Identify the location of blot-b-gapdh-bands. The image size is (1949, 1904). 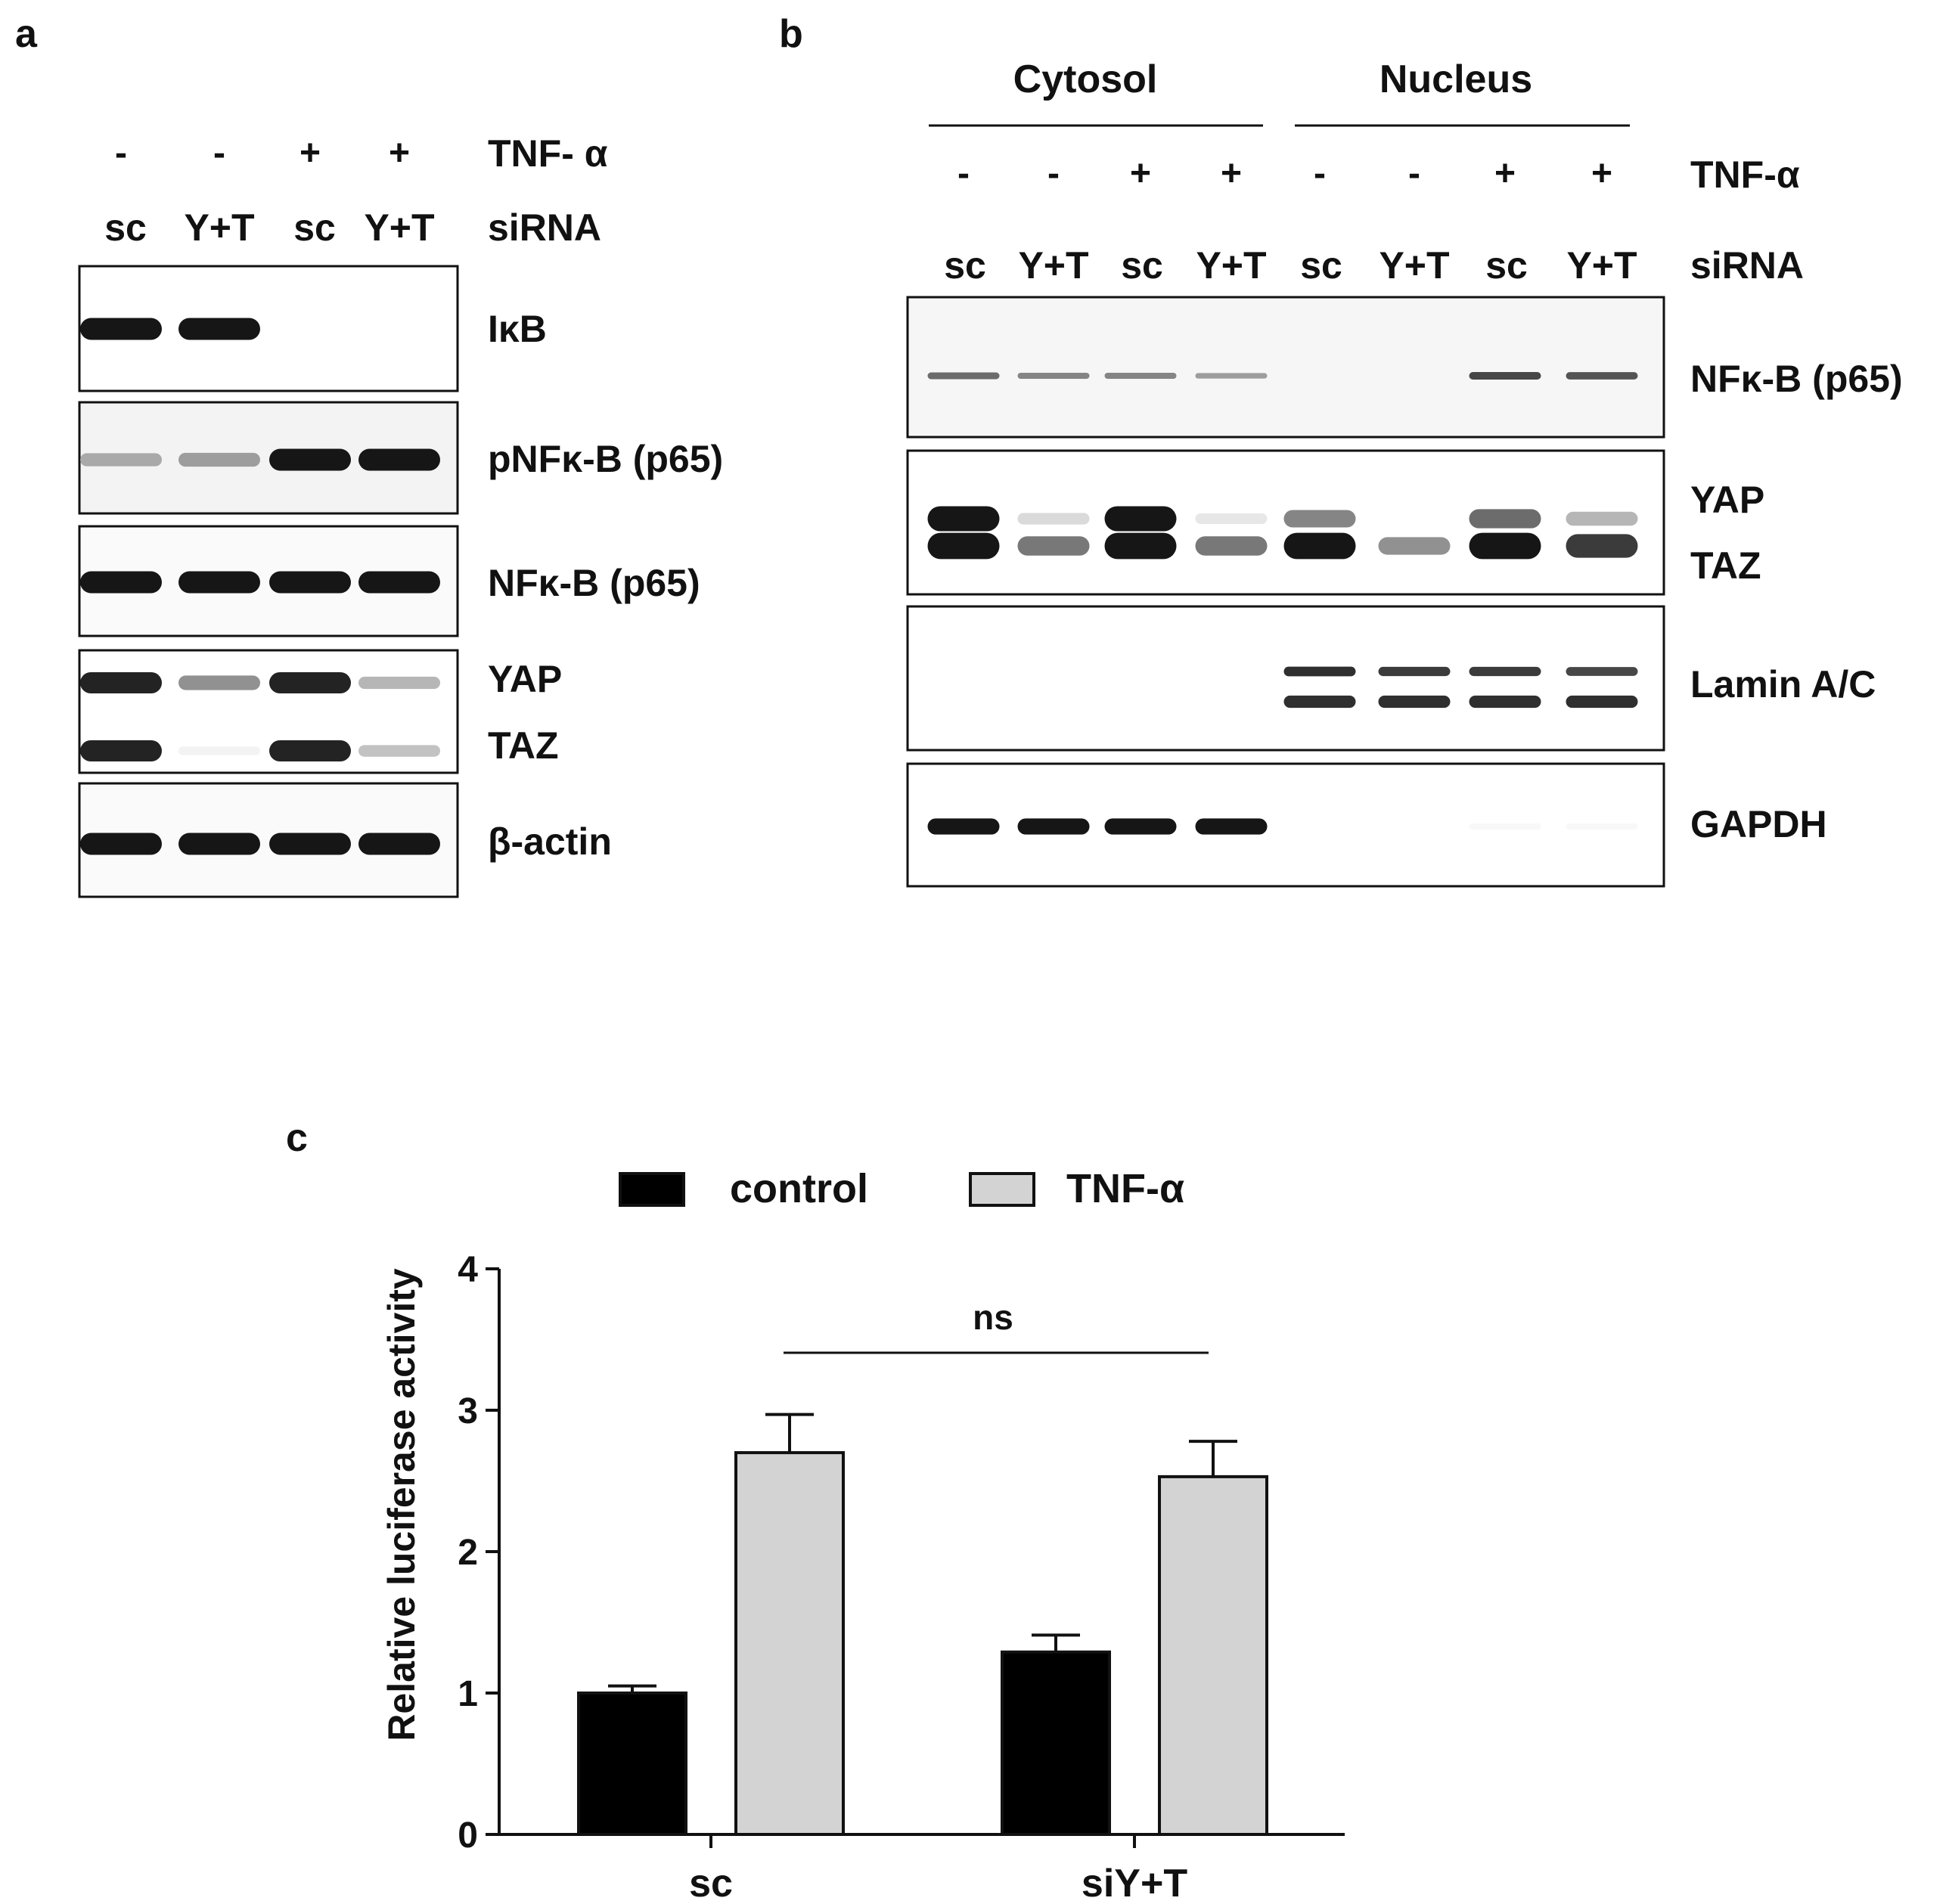
(1283, 826).